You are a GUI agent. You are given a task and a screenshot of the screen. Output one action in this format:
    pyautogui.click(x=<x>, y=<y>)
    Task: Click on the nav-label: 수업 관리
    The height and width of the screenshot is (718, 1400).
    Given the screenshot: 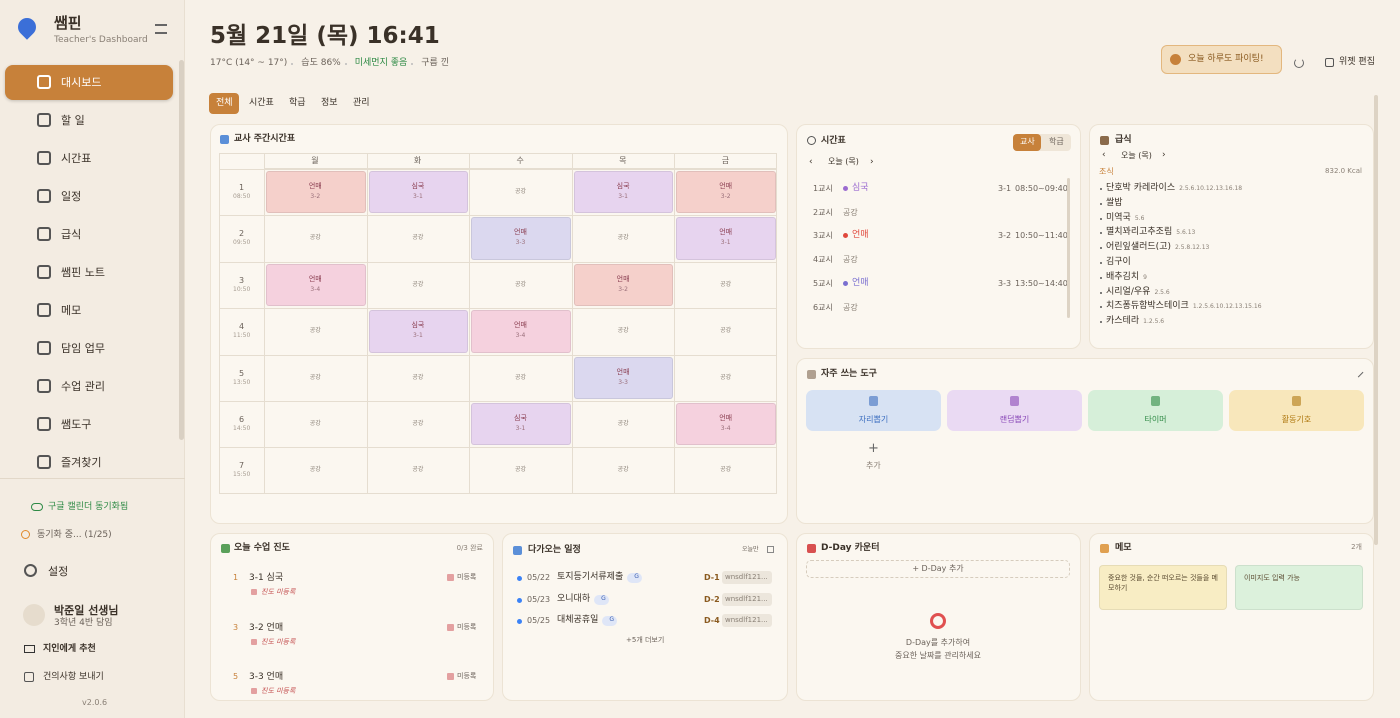 What is the action you would take?
    pyautogui.click(x=83, y=386)
    